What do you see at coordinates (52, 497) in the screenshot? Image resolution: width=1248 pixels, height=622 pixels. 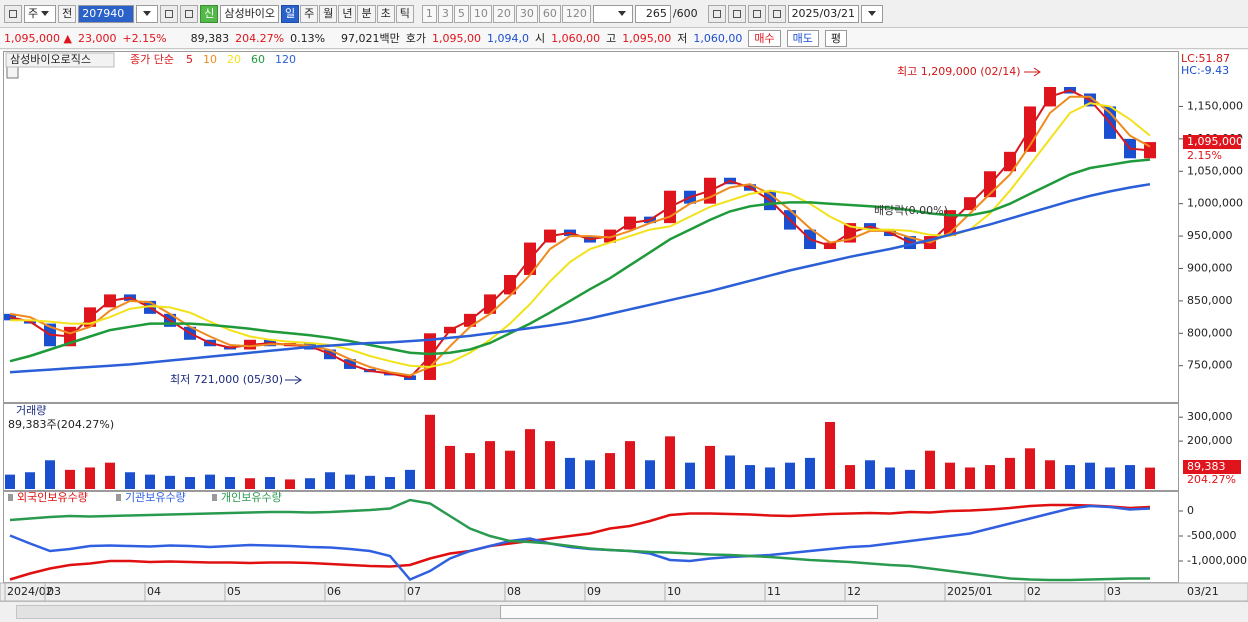 I see `legend-item: 외국인보유수량` at bounding box center [52, 497].